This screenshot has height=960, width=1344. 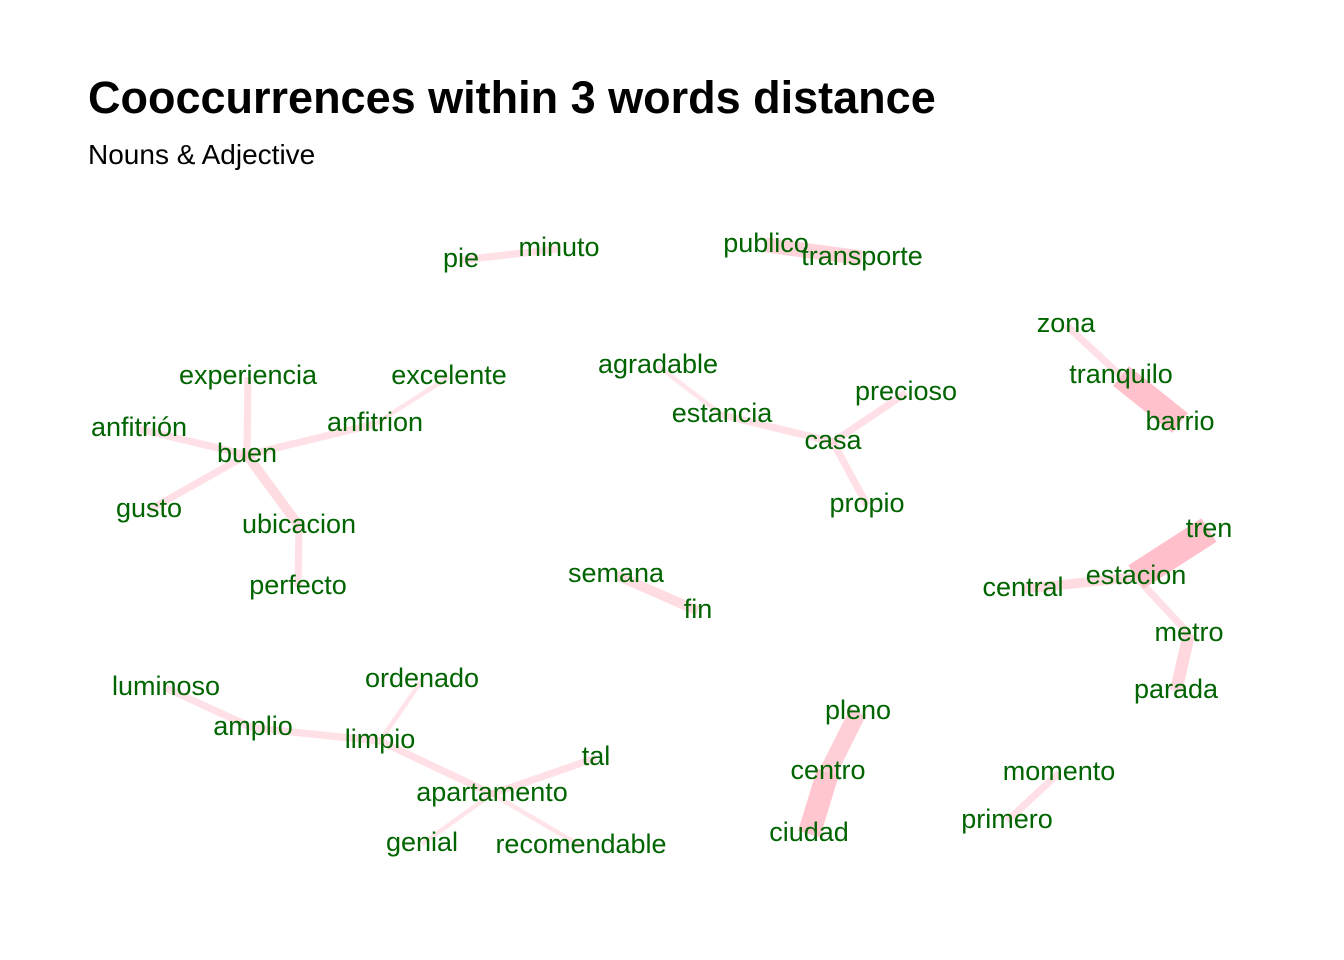 What do you see at coordinates (457, 819) in the screenshot?
I see `edge-apartamento-genial` at bounding box center [457, 819].